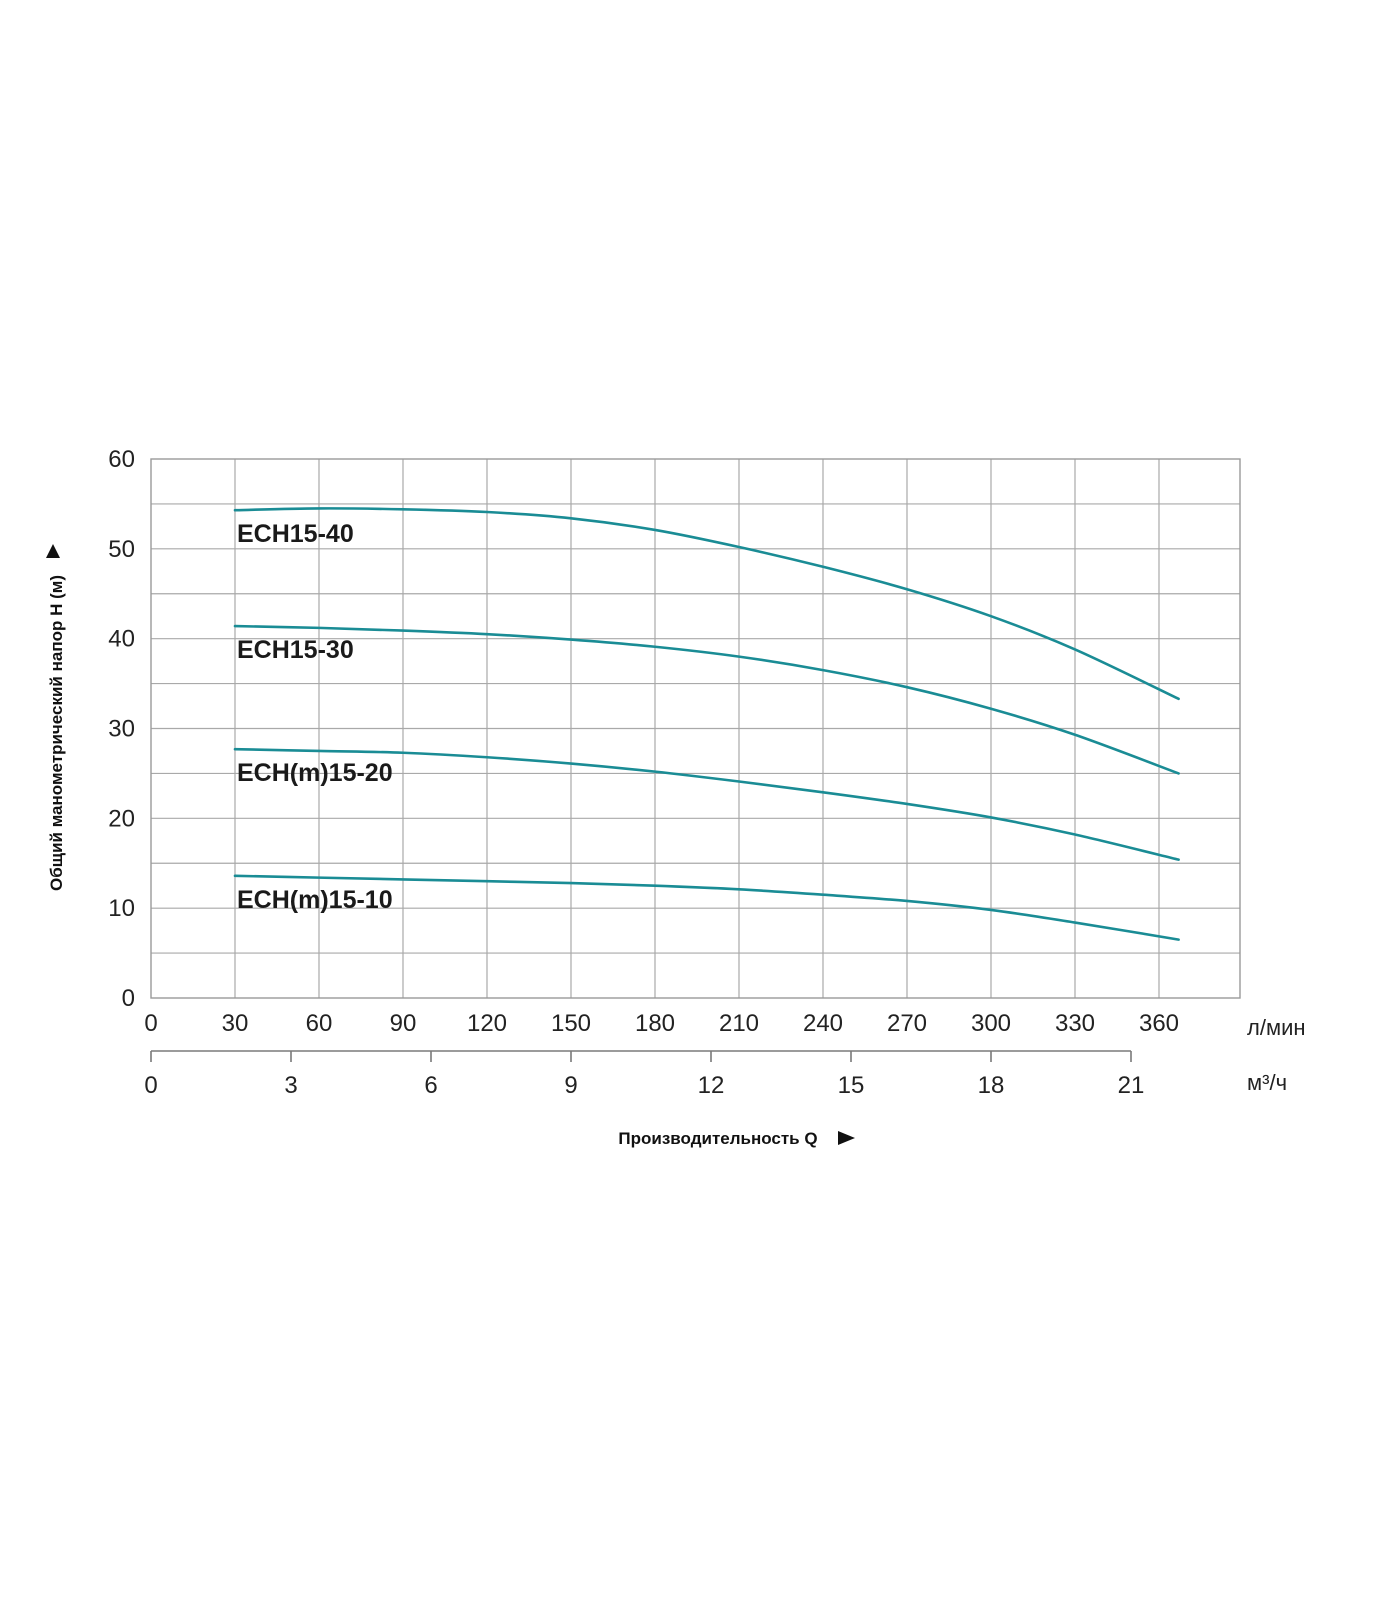 Image resolution: width=1400 pixels, height=1600 pixels. What do you see at coordinates (150, 1023) in the screenshot?
I see `x-tick-label: 0` at bounding box center [150, 1023].